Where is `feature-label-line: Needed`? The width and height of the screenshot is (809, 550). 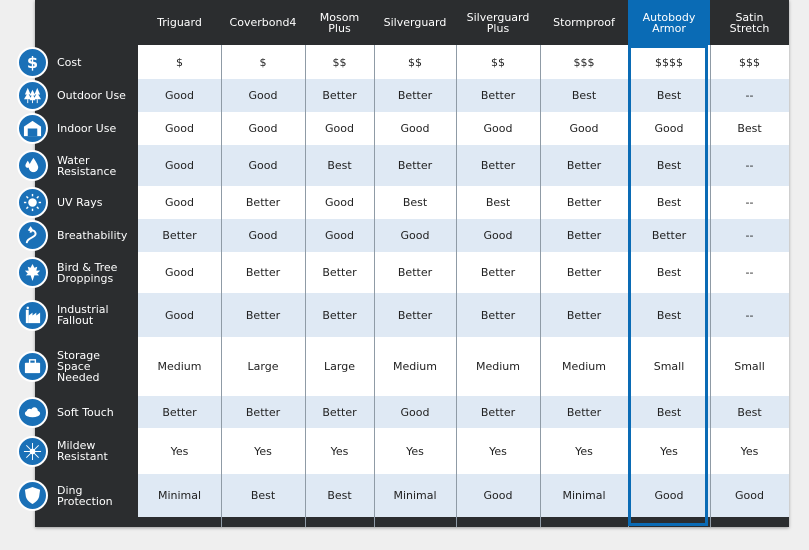 feature-label-line: Needed is located at coordinates (78, 377).